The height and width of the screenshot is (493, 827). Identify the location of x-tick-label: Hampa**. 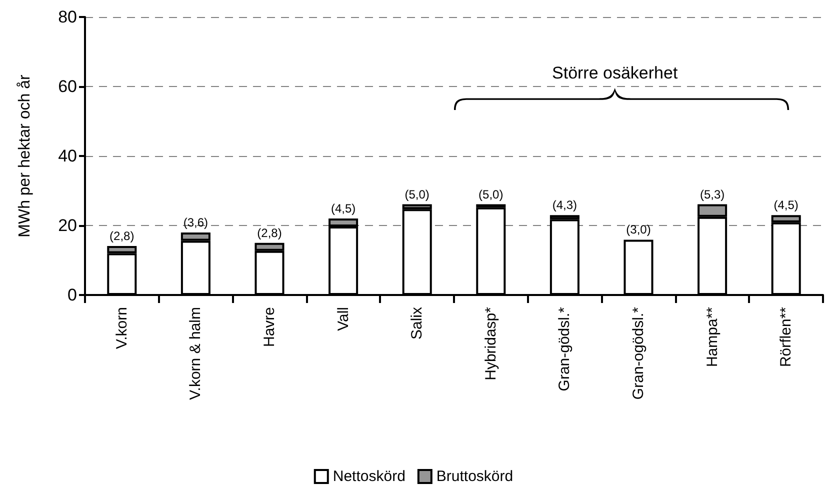
(712, 337).